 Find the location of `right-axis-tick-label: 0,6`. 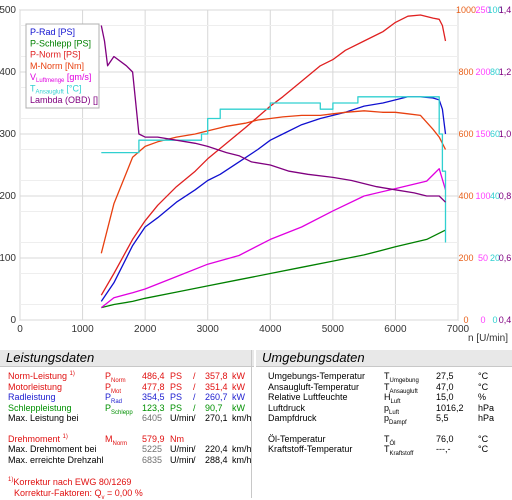

right-axis-tick-label: 0,6 is located at coordinates (505, 258).